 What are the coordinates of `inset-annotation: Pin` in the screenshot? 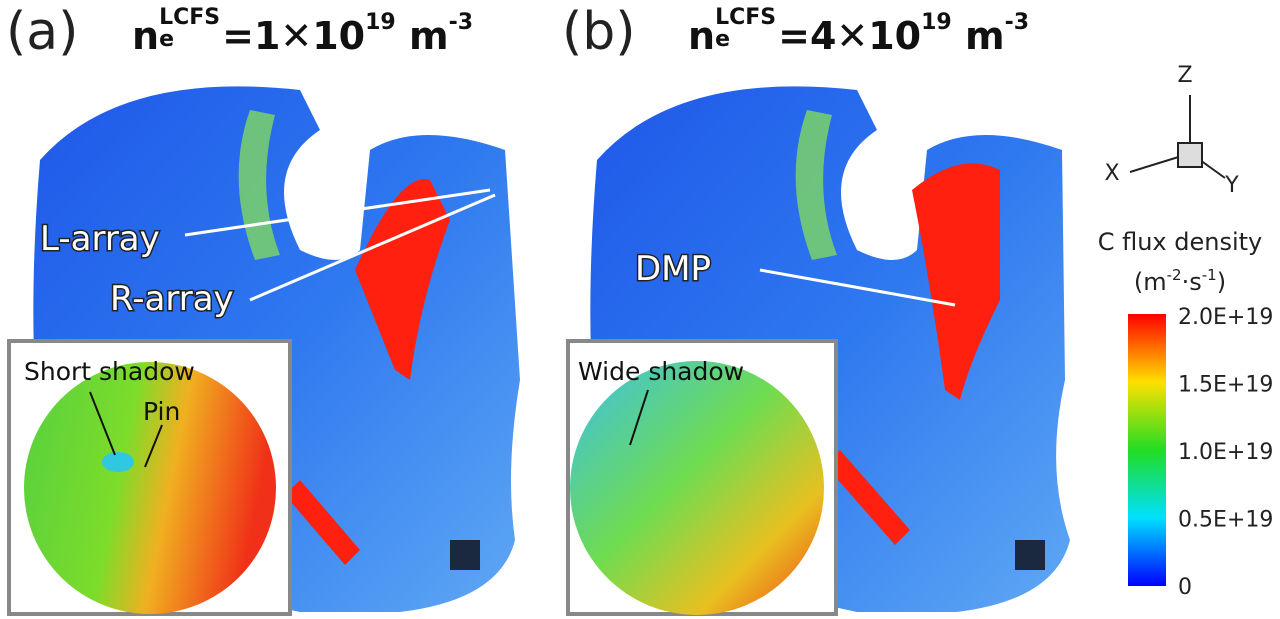 It's located at (161, 411).